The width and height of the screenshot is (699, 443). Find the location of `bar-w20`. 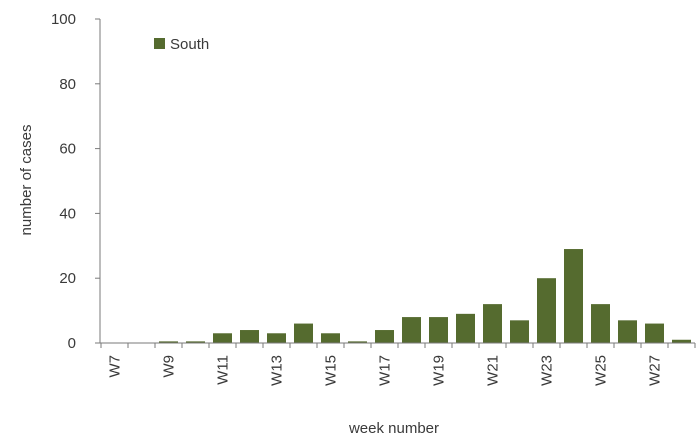

bar-w20 is located at coordinates (465, 328).